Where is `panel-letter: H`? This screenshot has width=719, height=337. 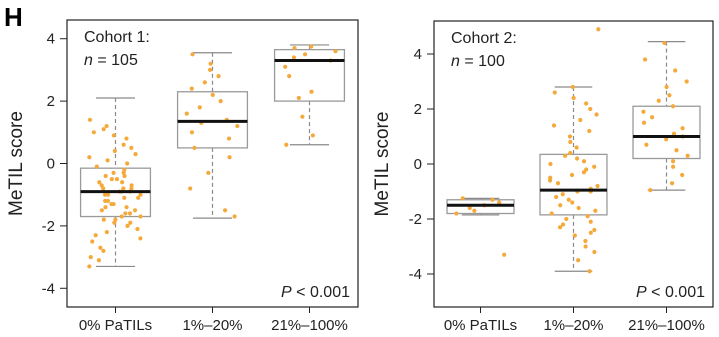 panel-letter: H is located at coordinates (13, 17).